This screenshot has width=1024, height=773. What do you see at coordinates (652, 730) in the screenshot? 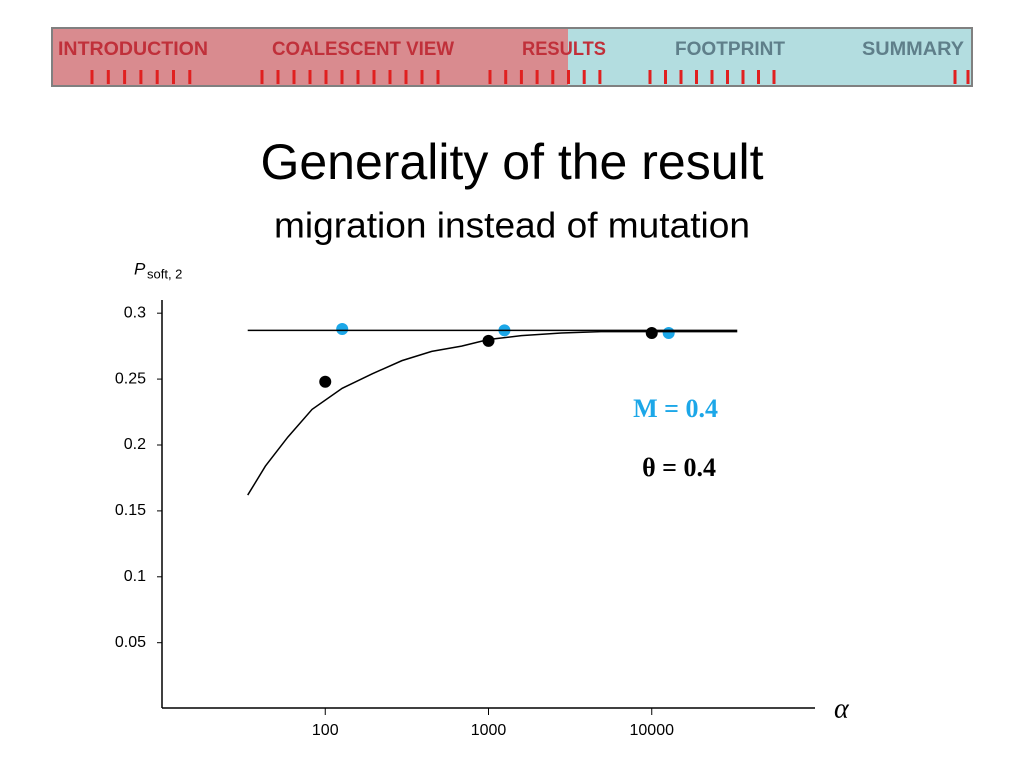
I see `x-tick-label: 10000` at bounding box center [652, 730].